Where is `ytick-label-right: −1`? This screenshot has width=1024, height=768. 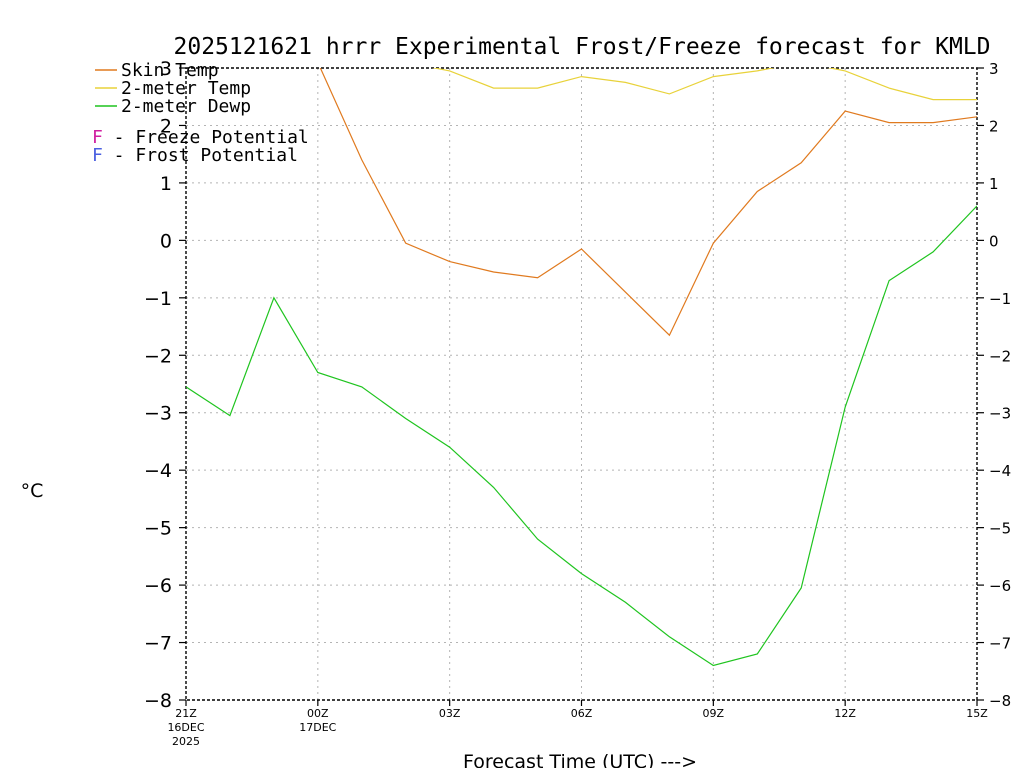
ytick-label-right: −1 is located at coordinates (1000, 299).